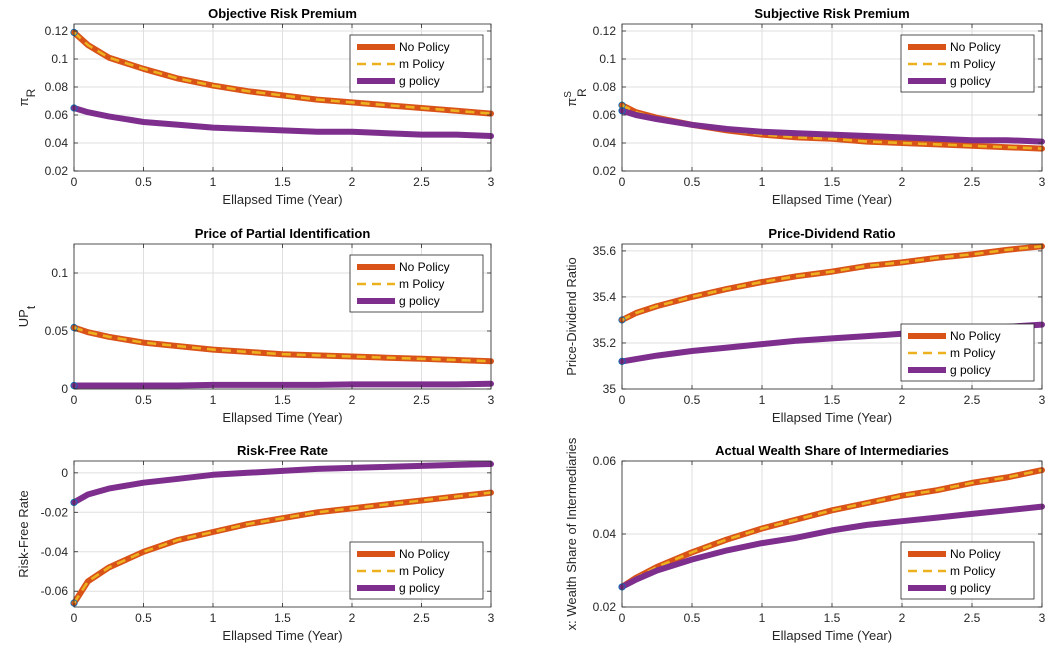 This screenshot has height=661, width=1047. Describe the element at coordinates (23, 318) in the screenshot. I see `y-axis-label-main: UP` at that location.